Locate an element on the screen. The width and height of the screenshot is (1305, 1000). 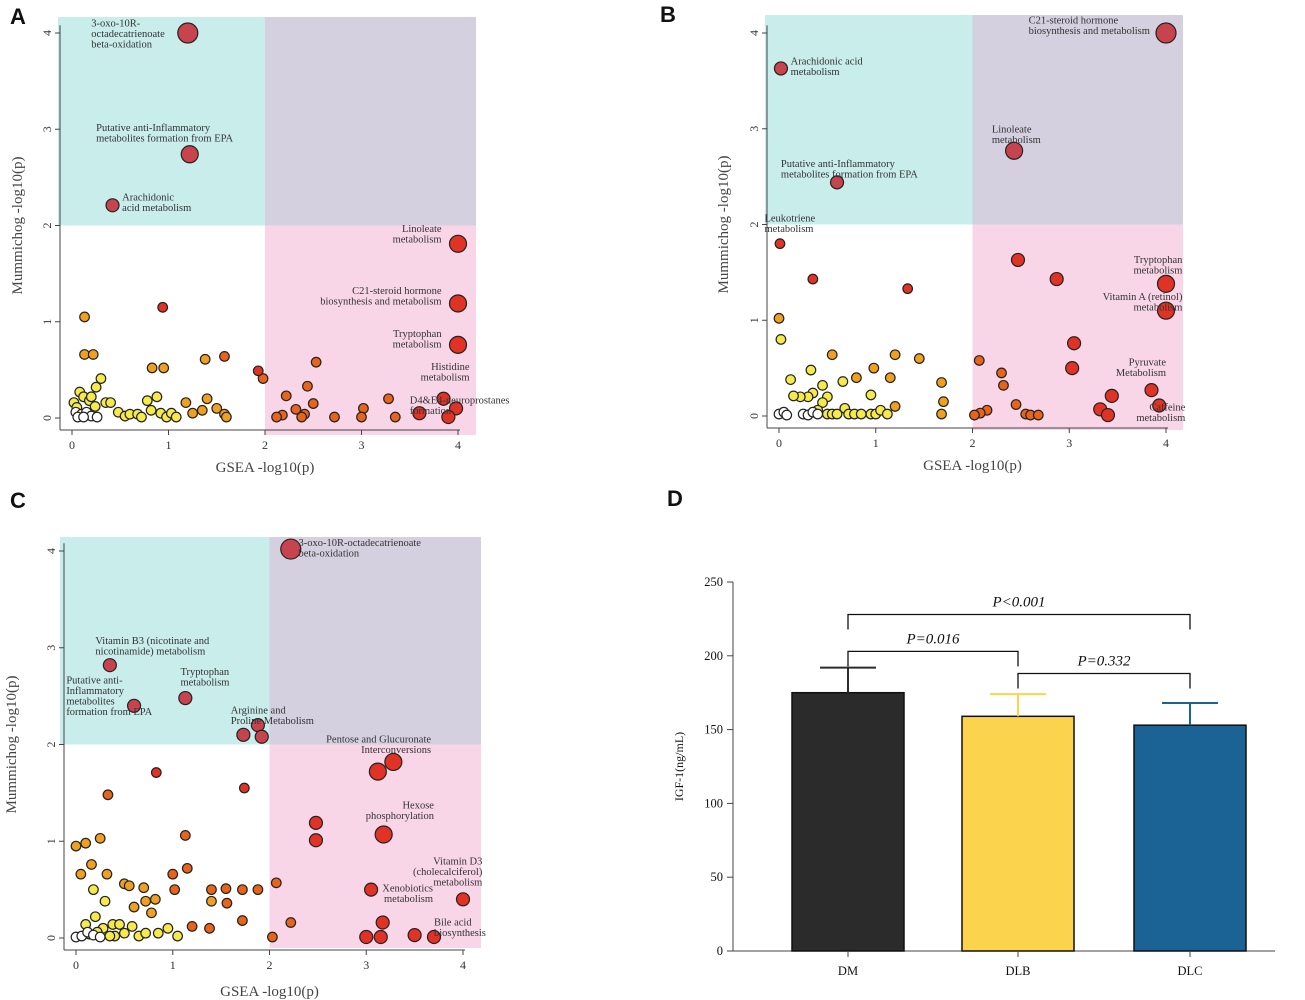
bar-dm is located at coordinates (848, 821).